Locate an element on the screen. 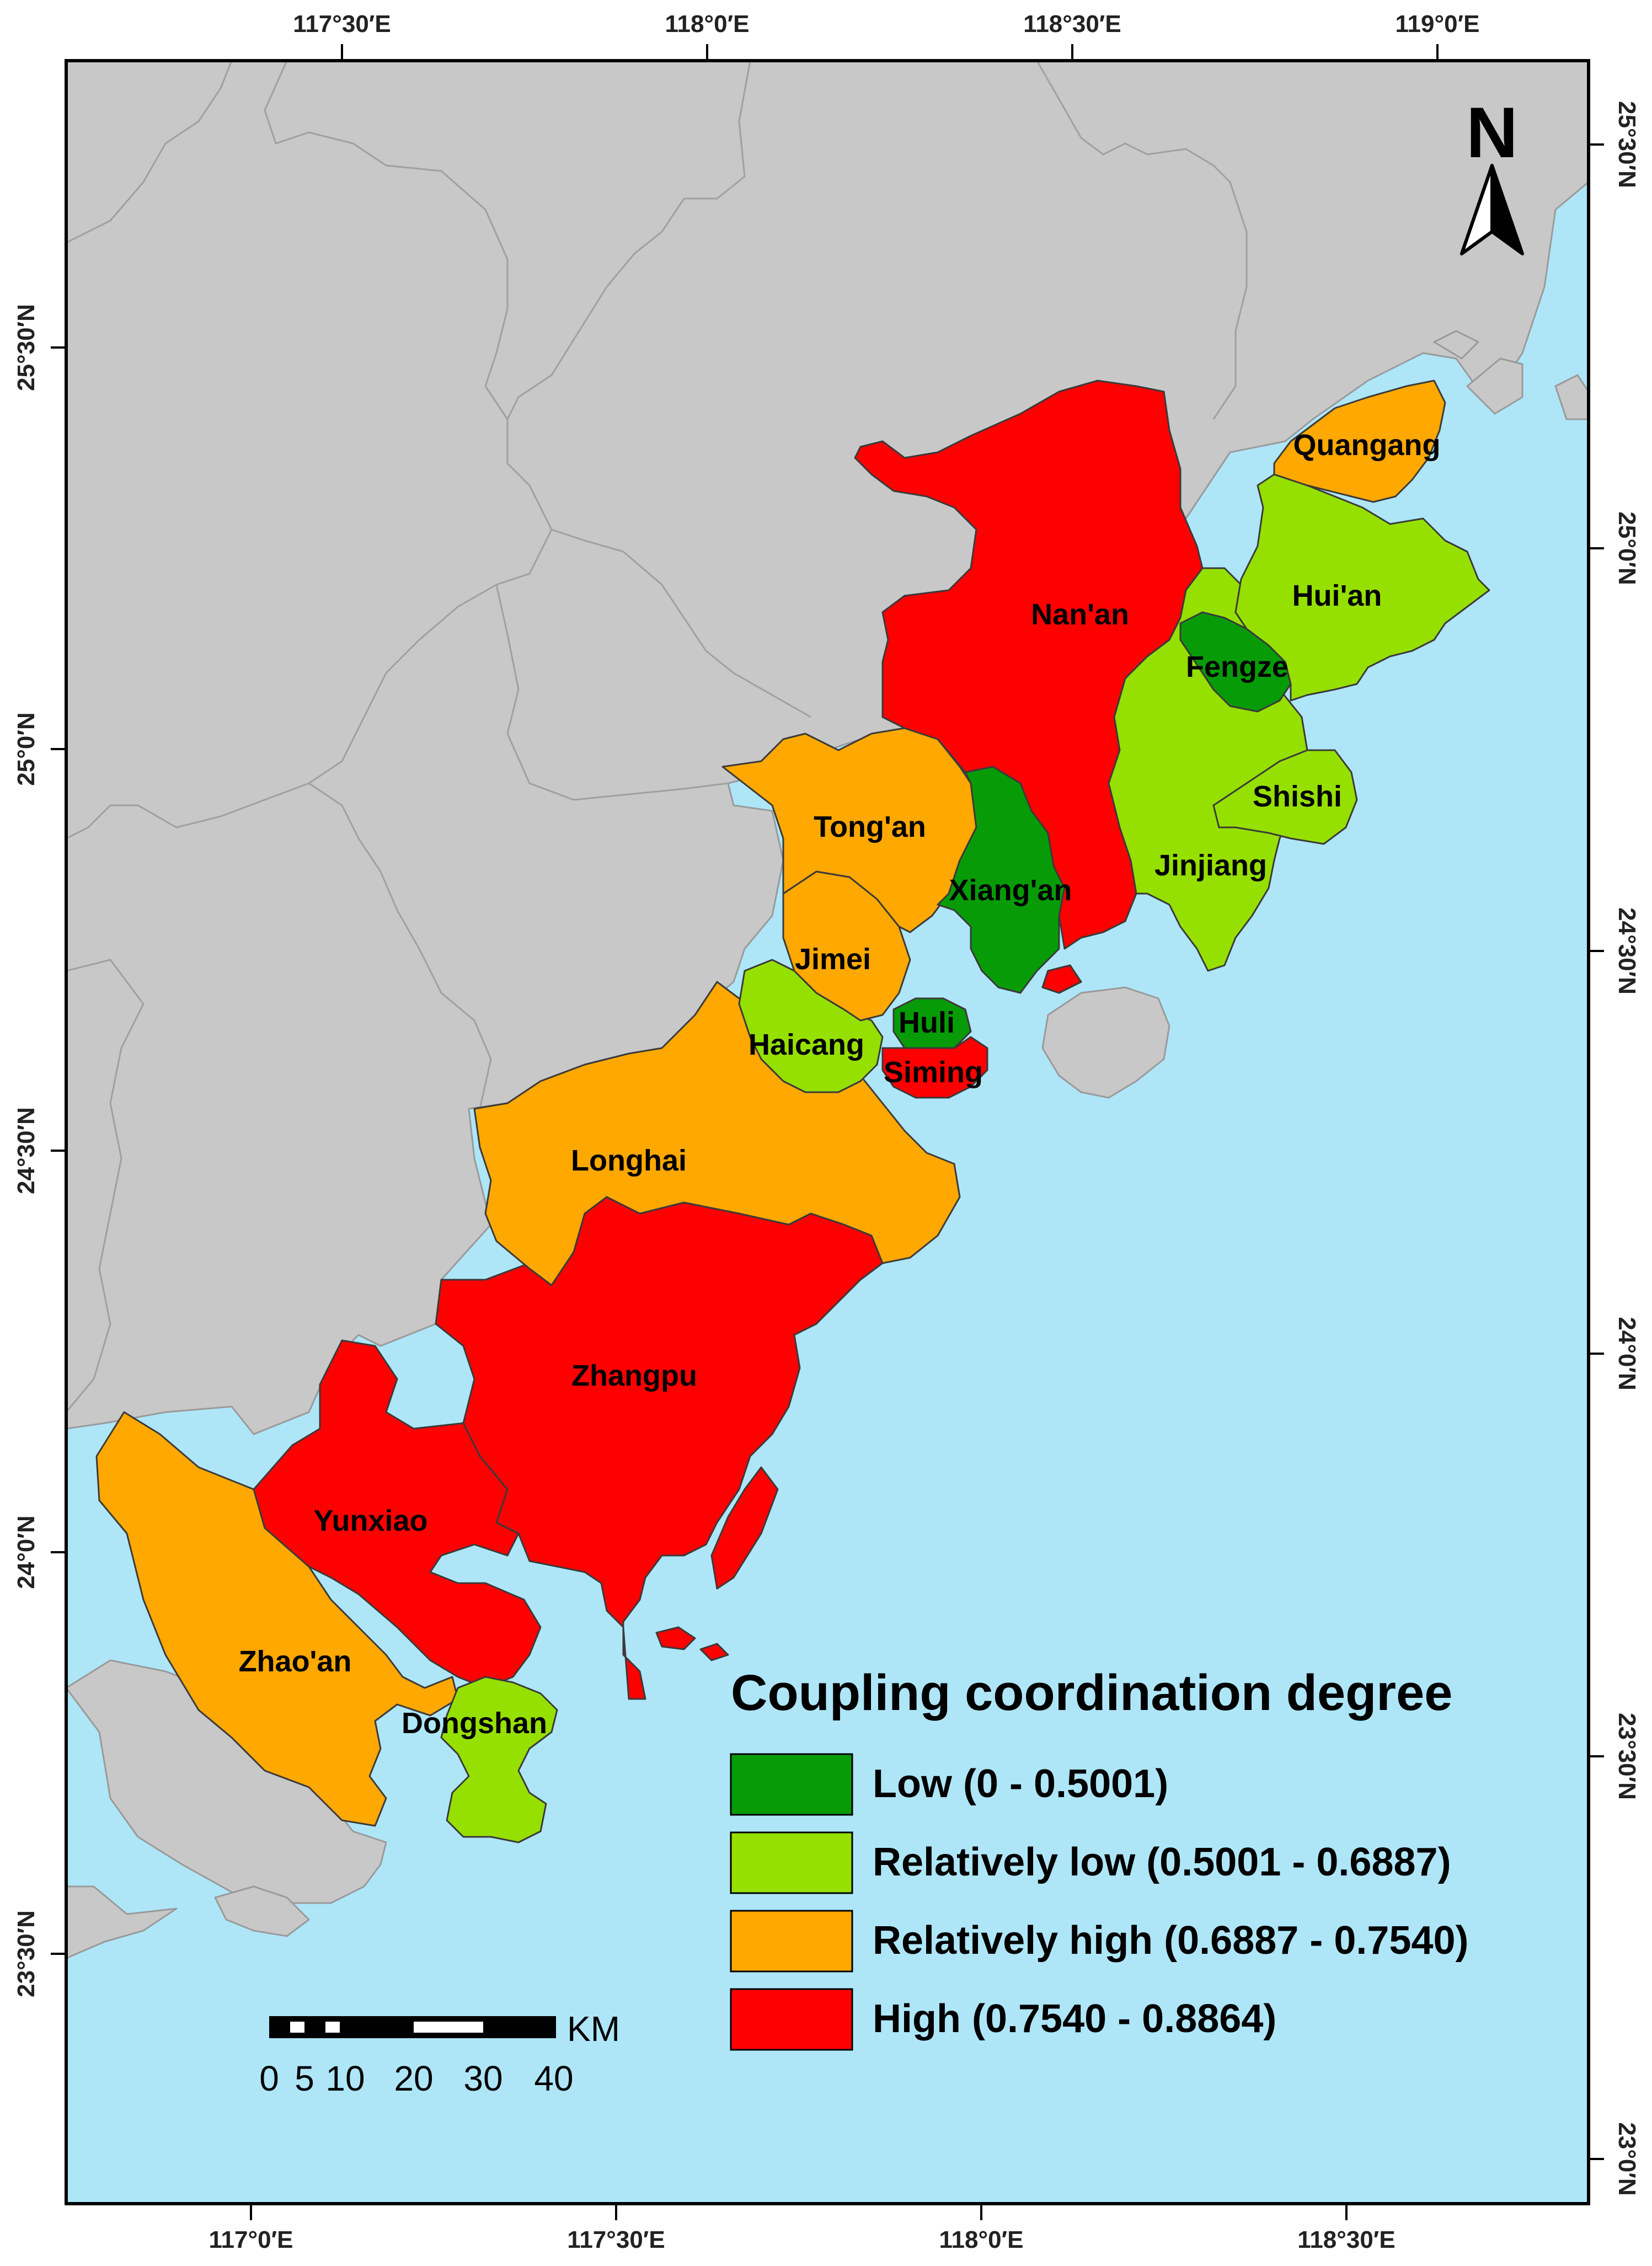 Image resolution: width=1652 pixels, height=2266 pixels. left-tick-label: 24°30′N is located at coordinates (26, 1151).